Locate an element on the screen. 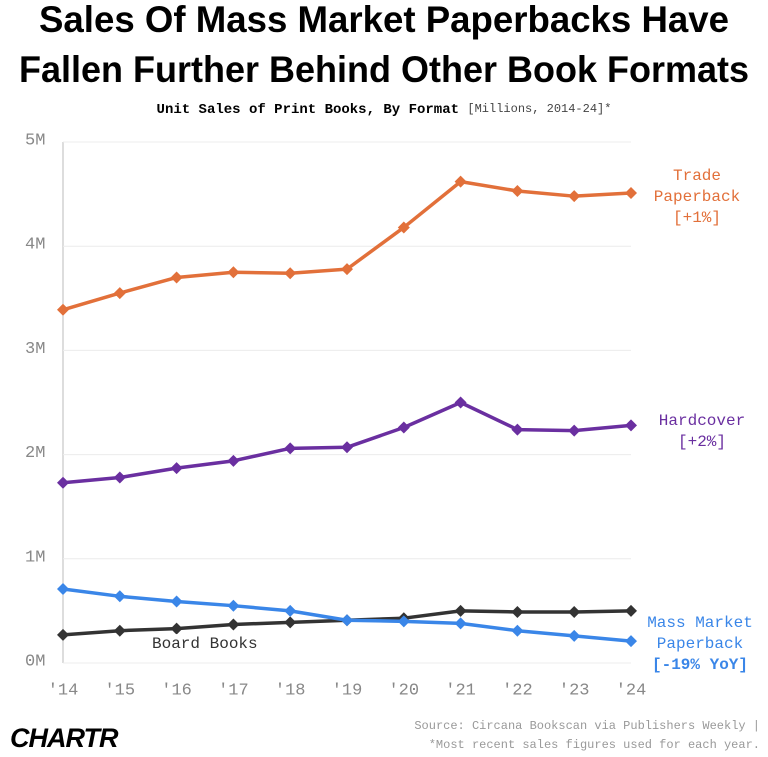 The image size is (768, 757). x-tick-label: '20 is located at coordinates (403, 690).